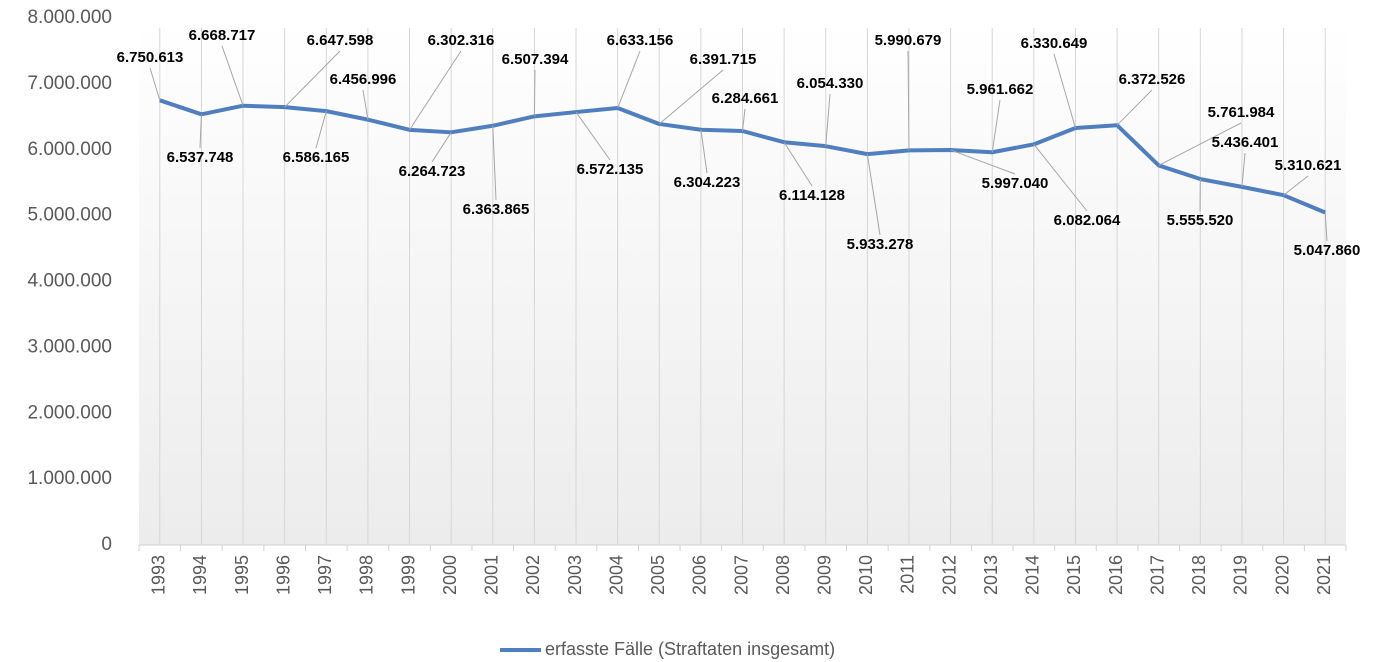 Image resolution: width=1382 pixels, height=662 pixels. Describe the element at coordinates (640, 40) in the screenshot. I see `data-label: 6.633.156` at that location.